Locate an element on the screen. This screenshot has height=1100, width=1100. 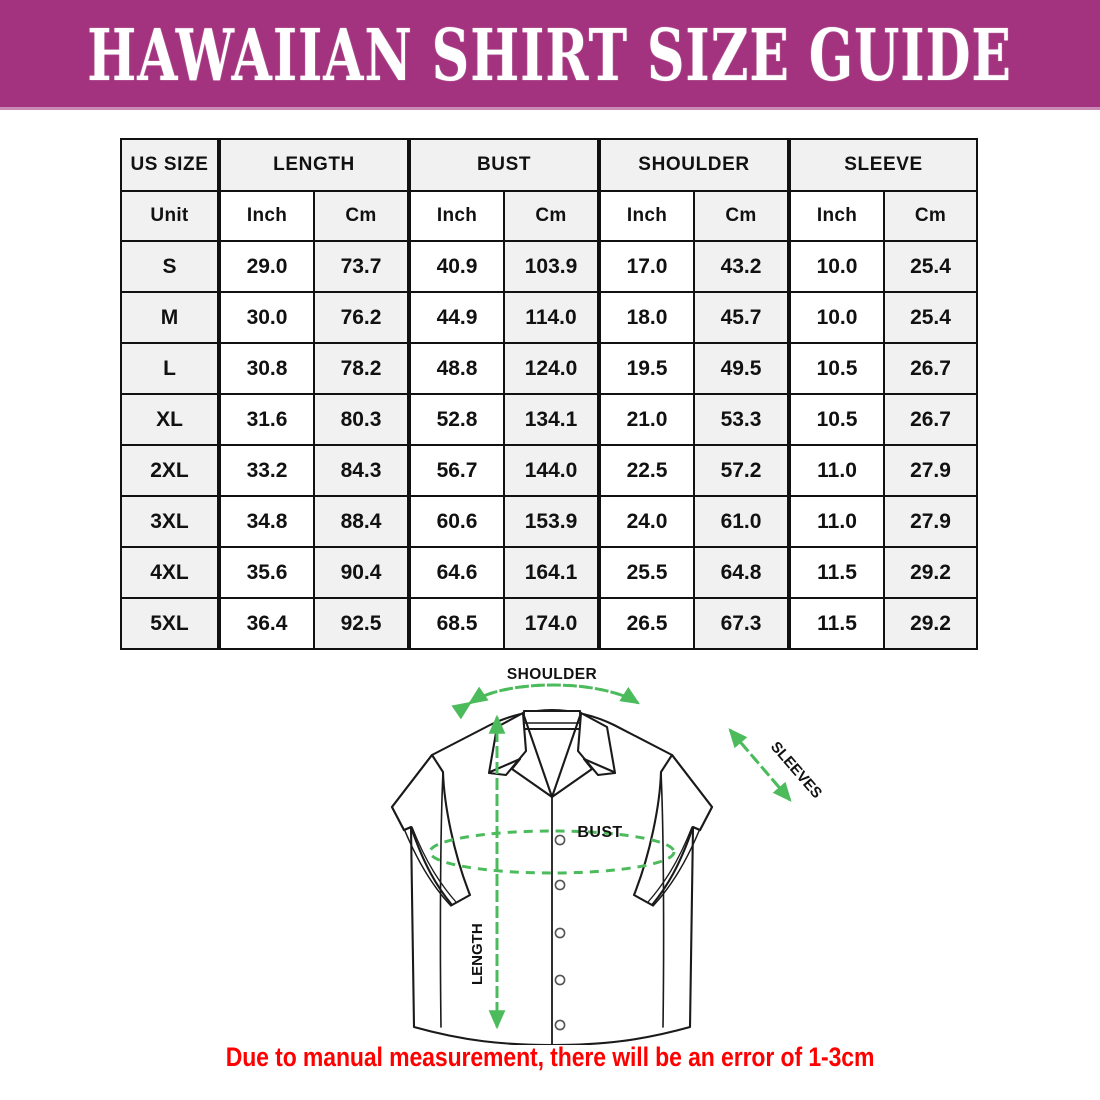
cell-length-inch: 30.0 is located at coordinates (266, 317).